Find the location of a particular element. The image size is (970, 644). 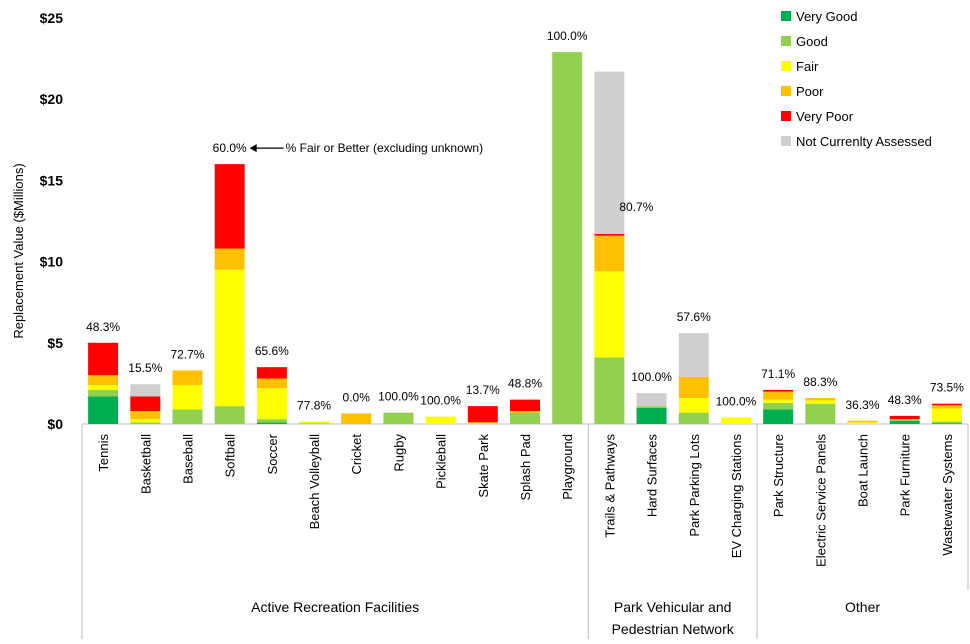

data-label: 0.0% is located at coordinates (357, 397).